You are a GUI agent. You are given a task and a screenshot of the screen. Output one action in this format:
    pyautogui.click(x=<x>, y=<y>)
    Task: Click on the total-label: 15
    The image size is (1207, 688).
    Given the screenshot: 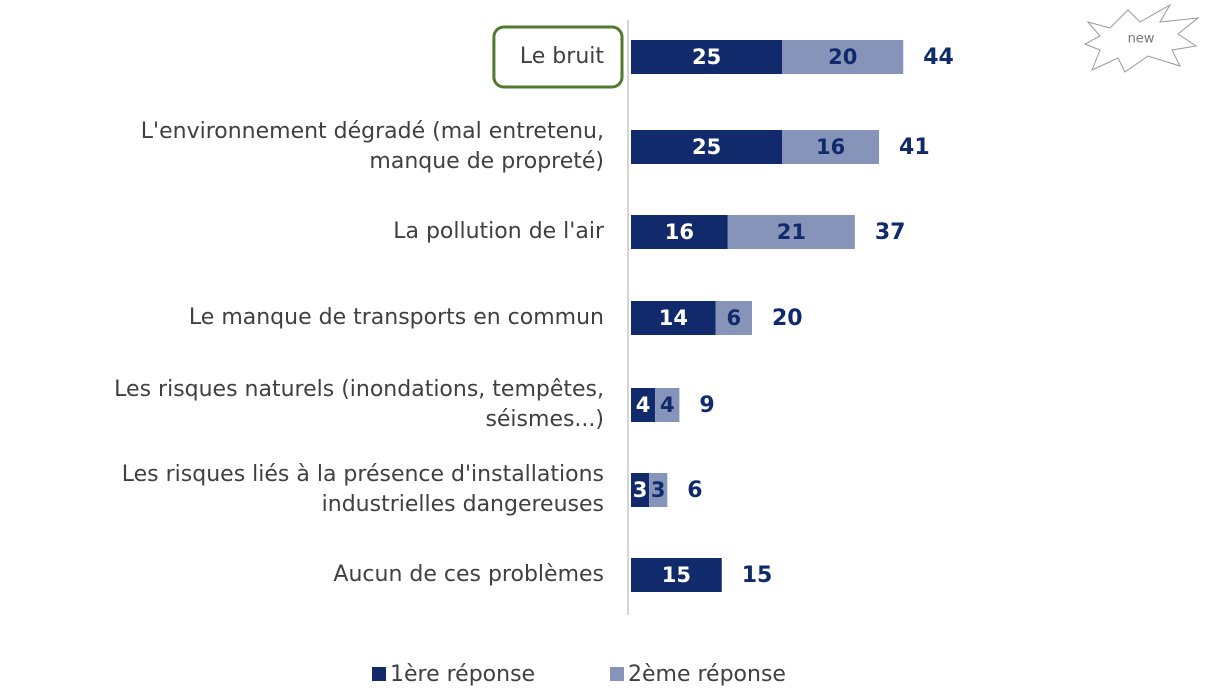 What is the action you would take?
    pyautogui.click(x=757, y=575)
    